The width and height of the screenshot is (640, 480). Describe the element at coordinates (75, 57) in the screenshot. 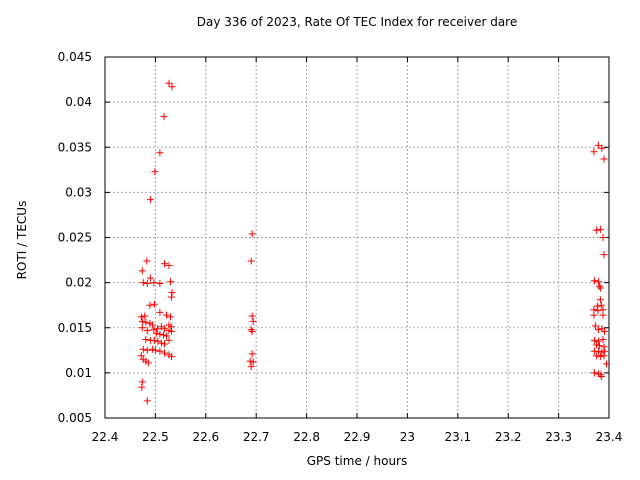

I see `y-tick-label: 0.045` at that location.